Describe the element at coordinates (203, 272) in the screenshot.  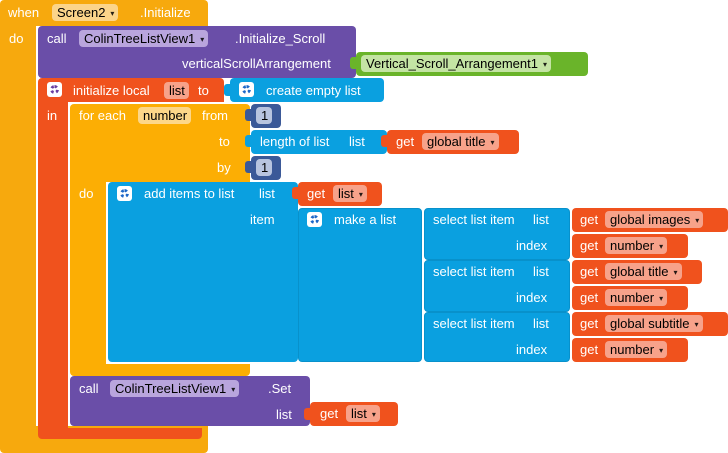
I see `add-items-to-list-block` at that location.